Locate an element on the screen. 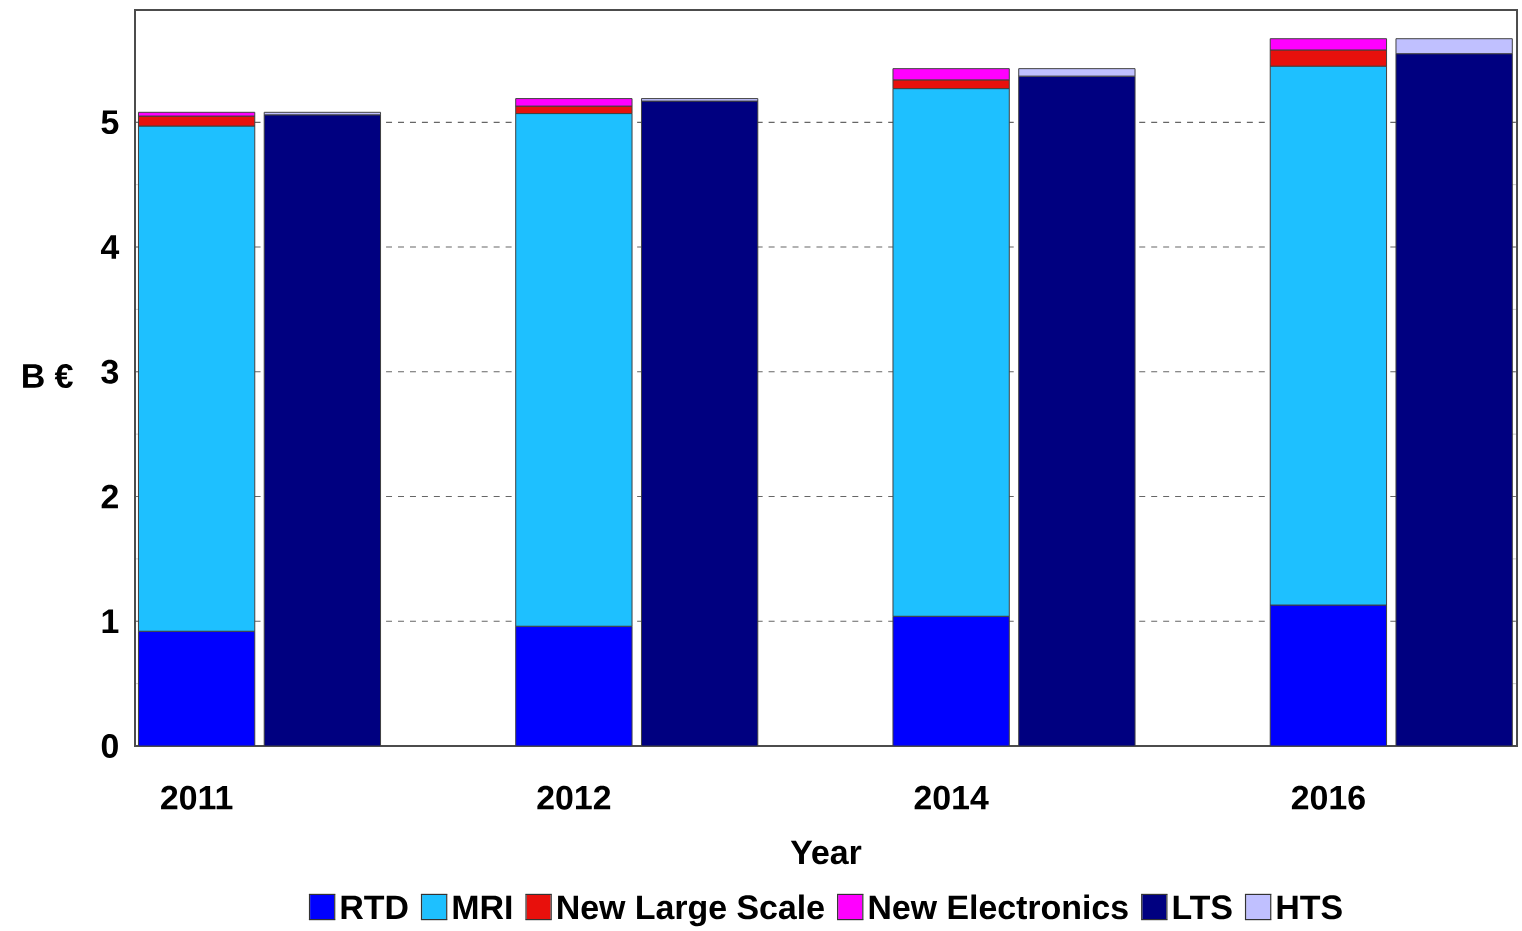 This screenshot has height=931, width=1522. y-tick-label: 5 is located at coordinates (110, 122).